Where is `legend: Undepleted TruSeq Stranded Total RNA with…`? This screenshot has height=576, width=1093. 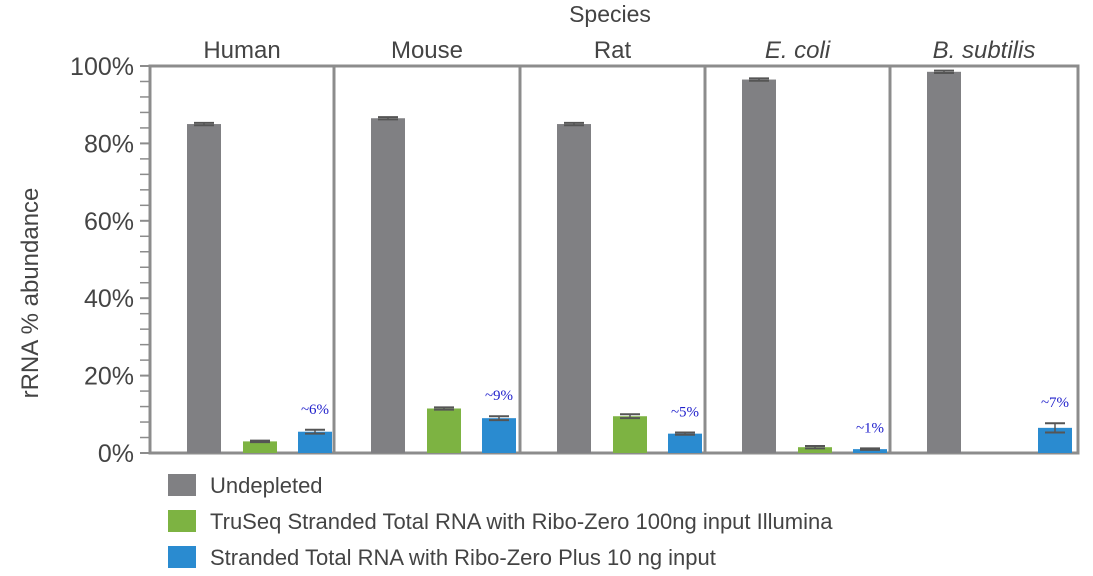 legend: Undepleted TruSeq Stranded Total RNA with… is located at coordinates (500, 521).